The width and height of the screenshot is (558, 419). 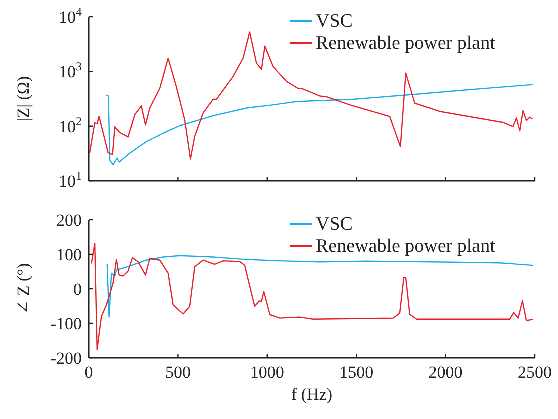 I want to click on x-tick-label: 500, so click(x=178, y=372).